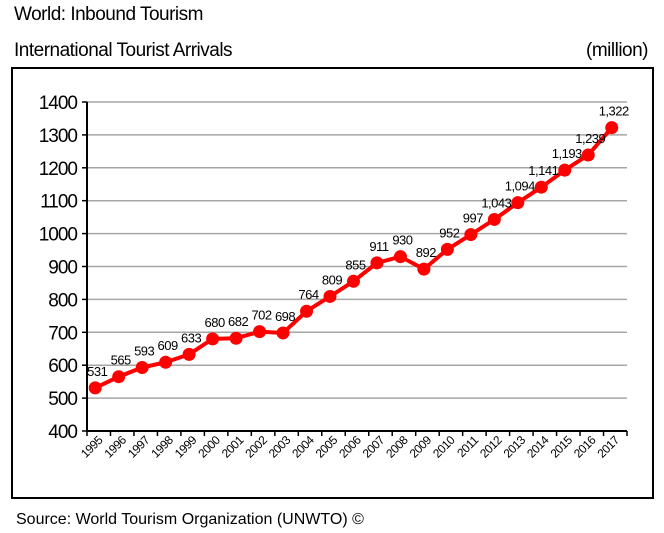 This screenshot has width=664, height=533. I want to click on x-tick-label: 1997, so click(139, 447).